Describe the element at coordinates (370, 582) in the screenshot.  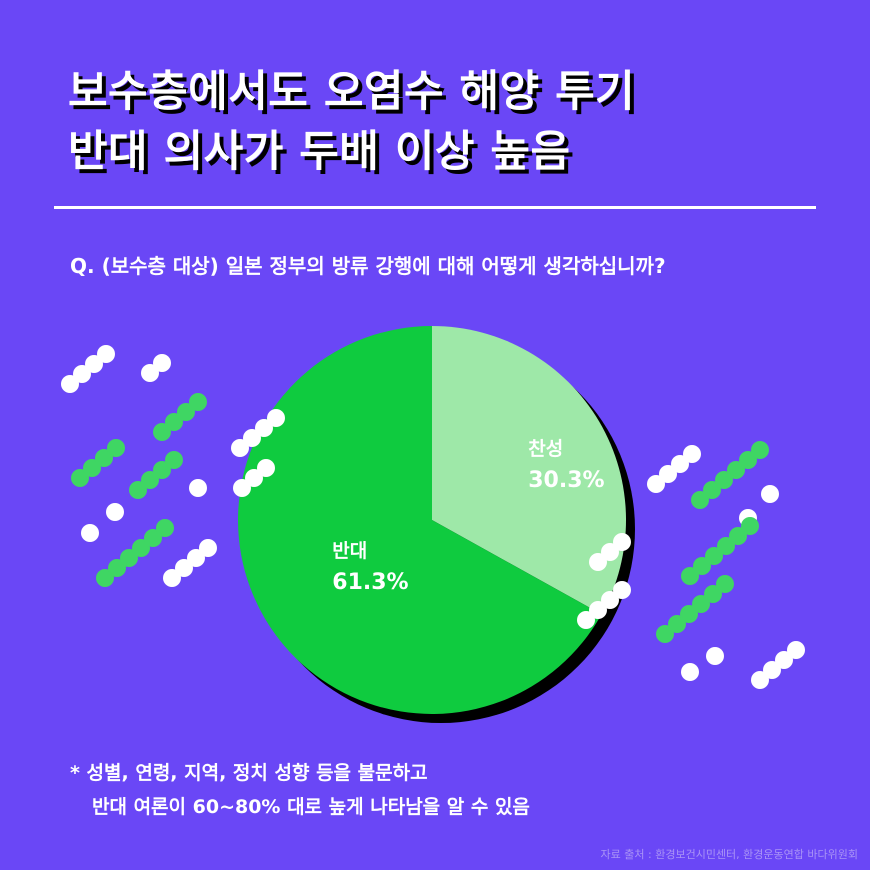
I see `pie-value-oppose: 61.3%` at that location.